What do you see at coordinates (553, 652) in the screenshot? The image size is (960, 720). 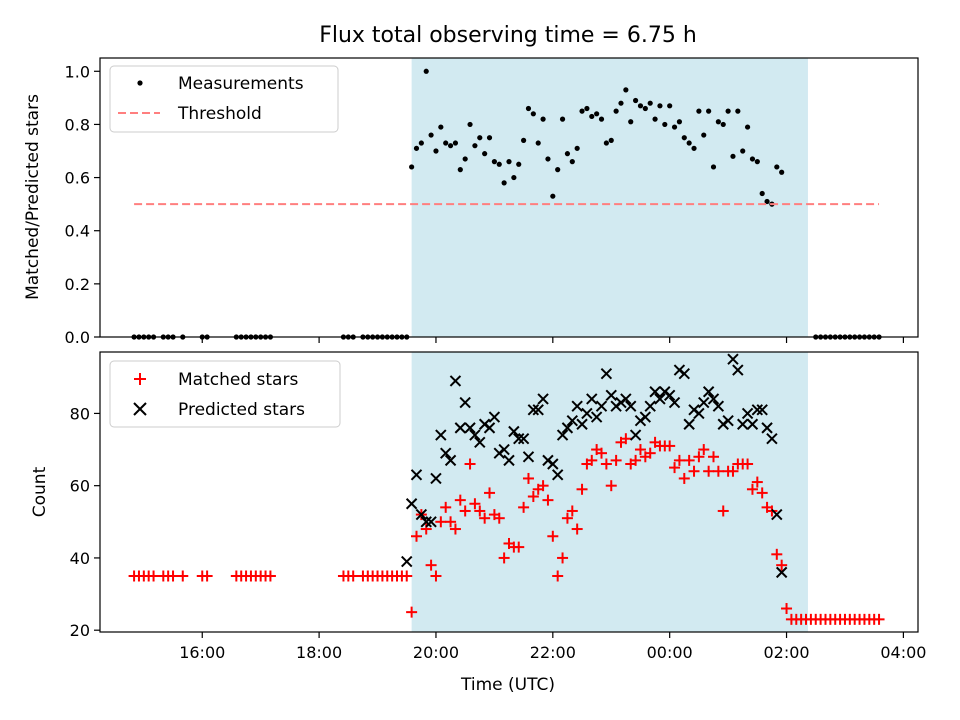 I see `x-tick-label: 22:00` at bounding box center [553, 652].